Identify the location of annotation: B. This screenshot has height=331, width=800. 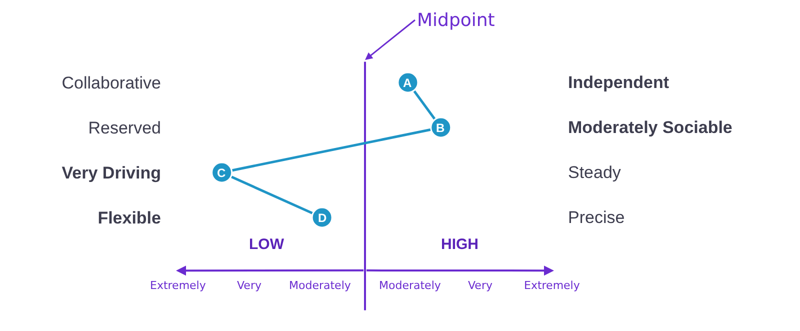
(440, 128).